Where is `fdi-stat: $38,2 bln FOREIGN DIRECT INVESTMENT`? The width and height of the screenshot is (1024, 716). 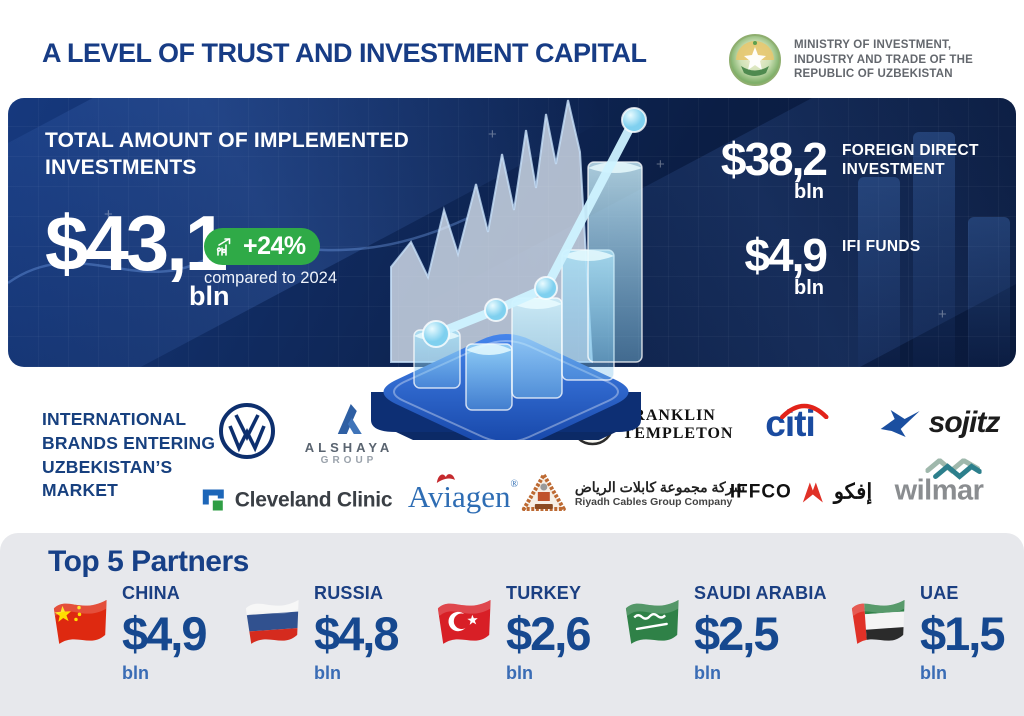 fdi-stat: $38,2 bln FOREIGN DIRECT INVESTMENT is located at coordinates (837, 168).